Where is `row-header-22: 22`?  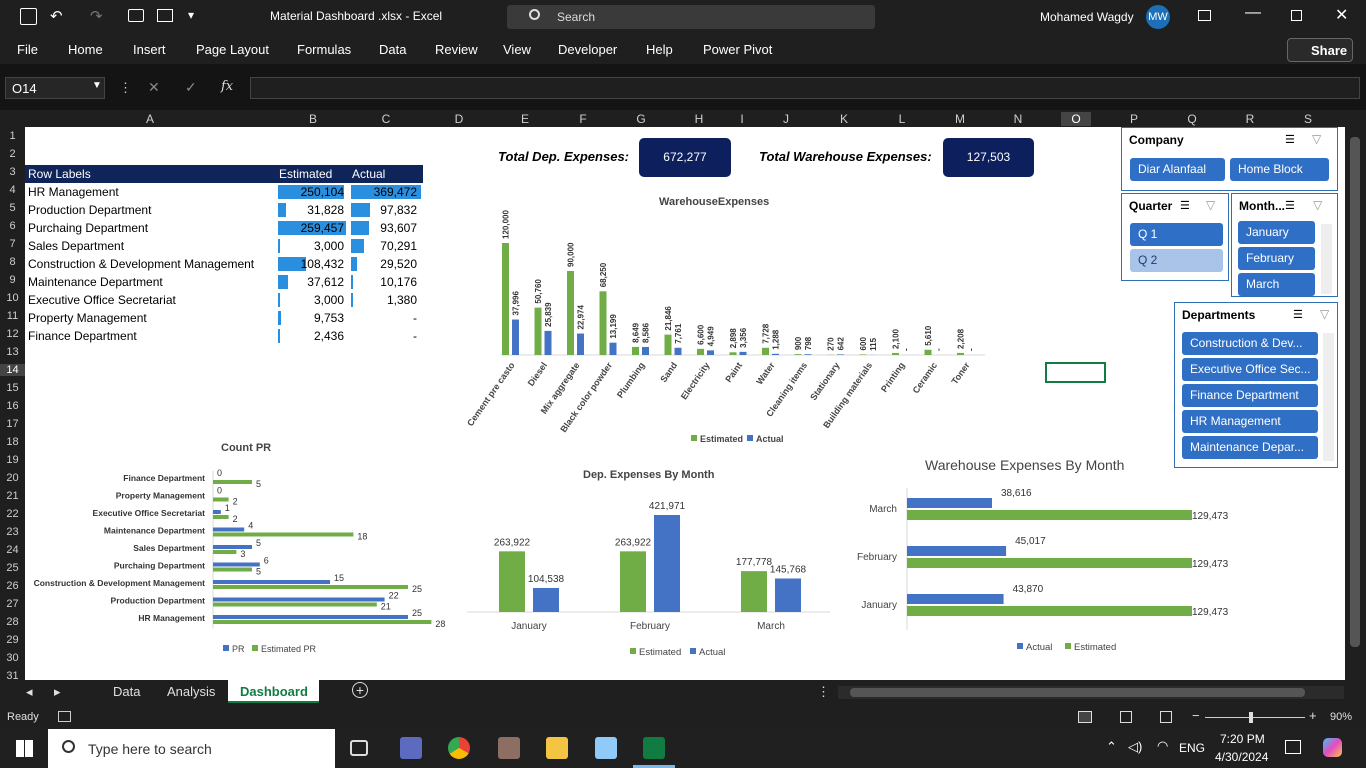 row-header-22: 22 is located at coordinates (12, 514).